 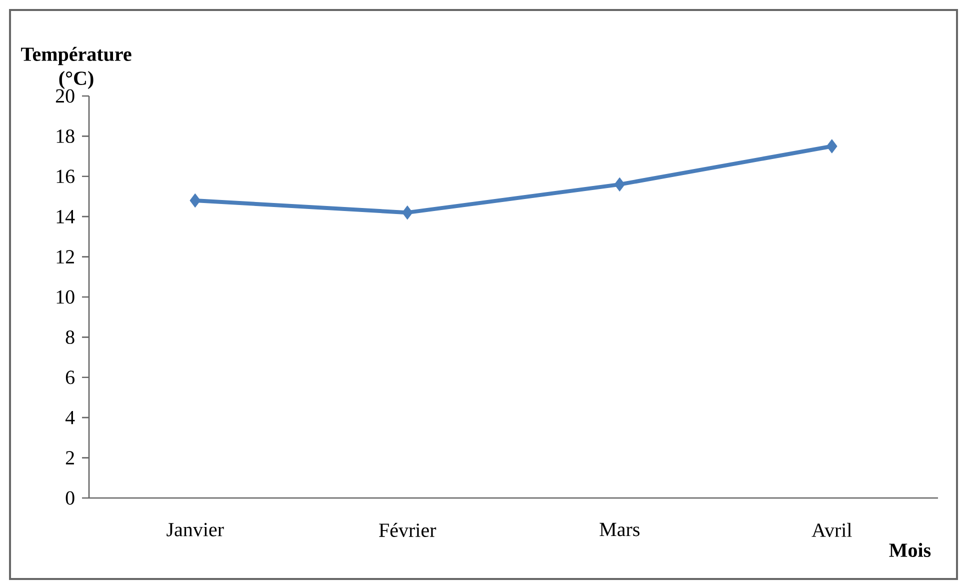 What do you see at coordinates (620, 529) in the screenshot?
I see `x-tick-label: Mars` at bounding box center [620, 529].